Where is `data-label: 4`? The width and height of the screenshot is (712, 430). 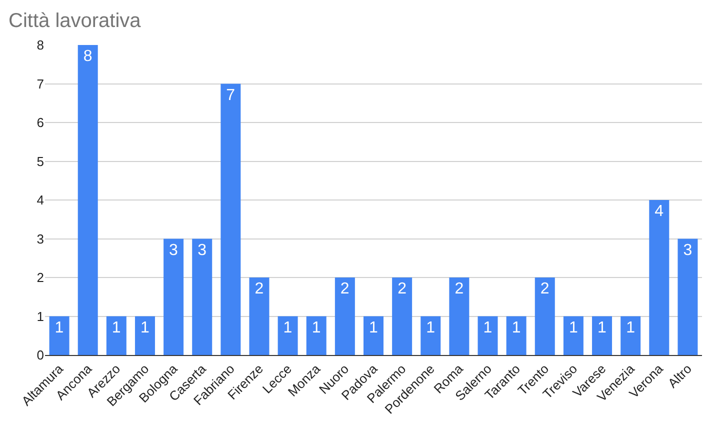 data-label: 4 is located at coordinates (659, 211).